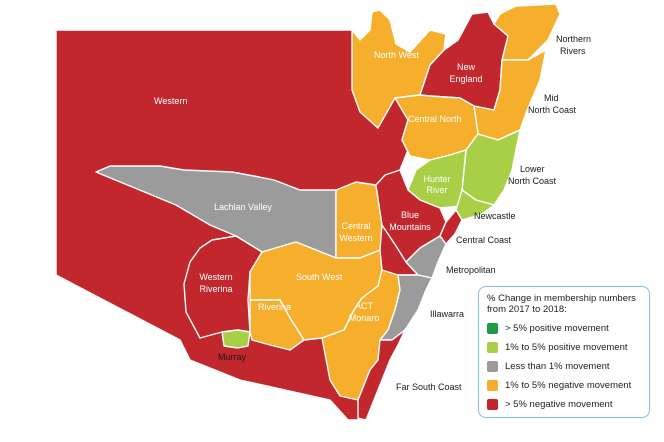 The image size is (664, 442). I want to click on label-act-monaro-1: ACT, so click(364, 306).